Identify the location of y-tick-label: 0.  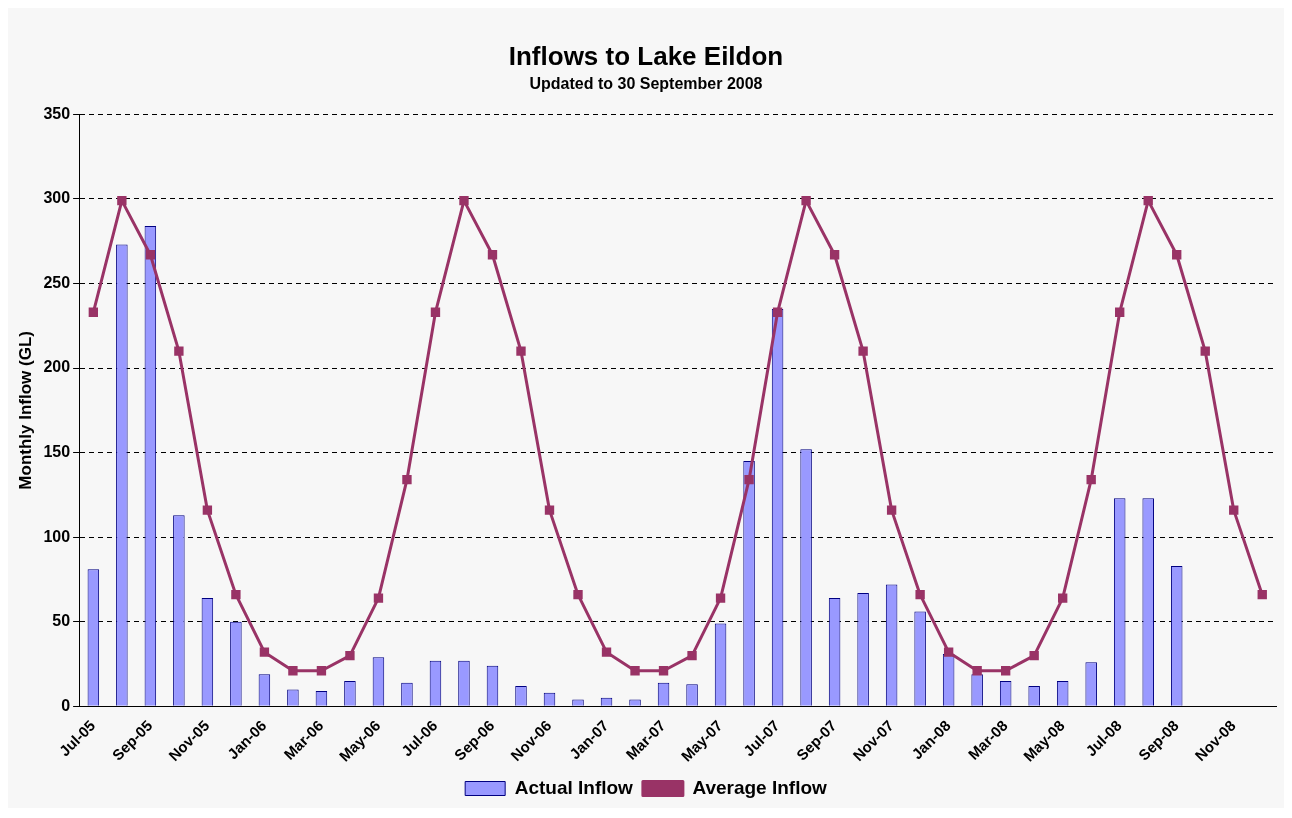
(66, 705).